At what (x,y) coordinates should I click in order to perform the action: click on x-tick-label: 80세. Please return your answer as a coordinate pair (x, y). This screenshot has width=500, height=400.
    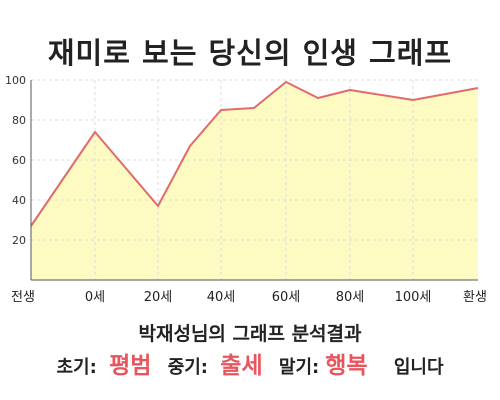
    Looking at the image, I should click on (350, 297).